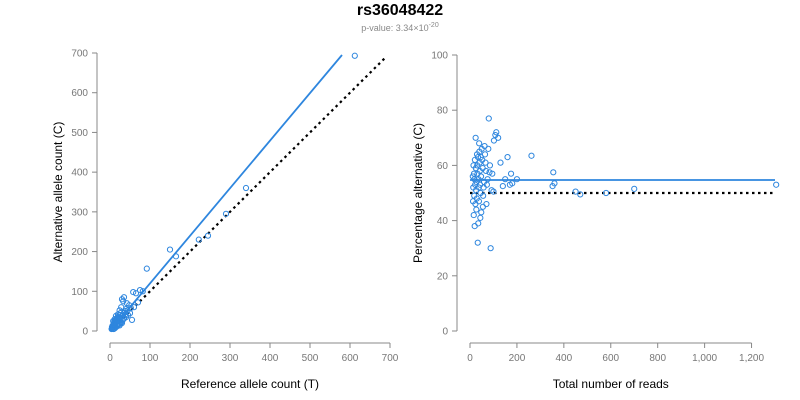 The width and height of the screenshot is (800, 400). I want to click on percentage-x-tick-label: 400, so click(564, 358).